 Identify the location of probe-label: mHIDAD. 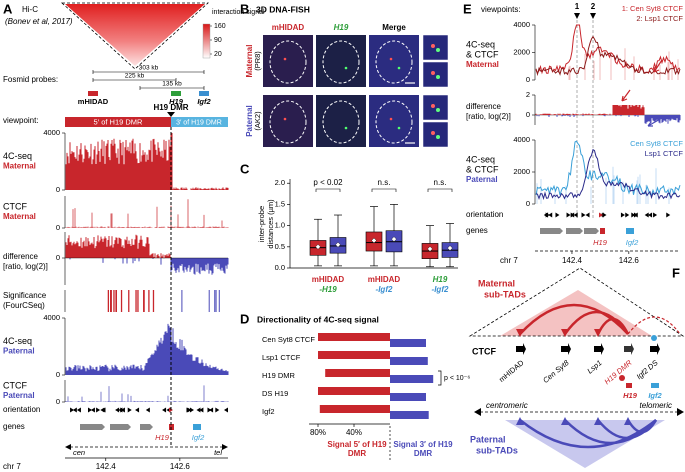
(93, 101).